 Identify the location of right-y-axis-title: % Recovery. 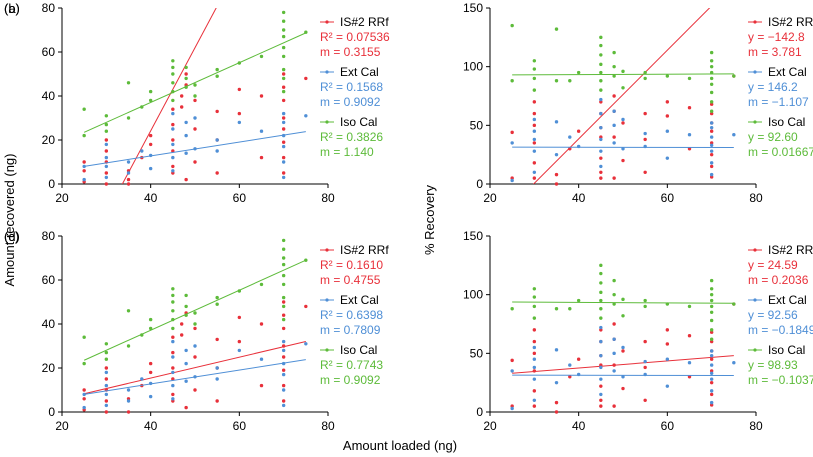
(429, 219).